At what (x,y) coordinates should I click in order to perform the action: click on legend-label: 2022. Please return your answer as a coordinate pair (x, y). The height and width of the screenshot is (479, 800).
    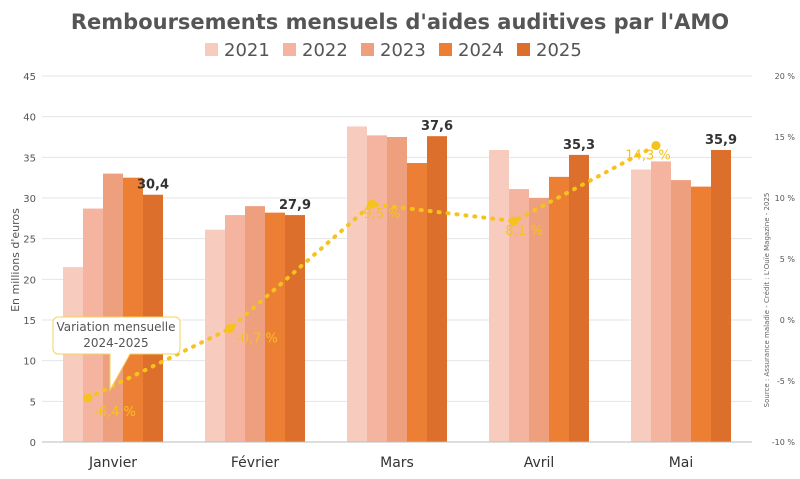
    Looking at the image, I should click on (325, 50).